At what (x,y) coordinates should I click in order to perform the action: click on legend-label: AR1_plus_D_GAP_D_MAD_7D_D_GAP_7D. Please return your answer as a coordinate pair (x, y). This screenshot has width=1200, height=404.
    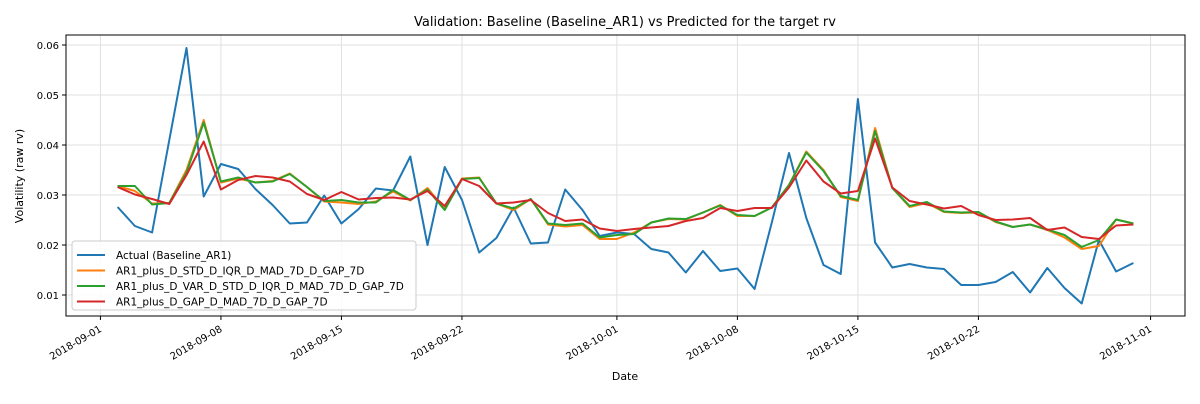
    Looking at the image, I should click on (222, 303).